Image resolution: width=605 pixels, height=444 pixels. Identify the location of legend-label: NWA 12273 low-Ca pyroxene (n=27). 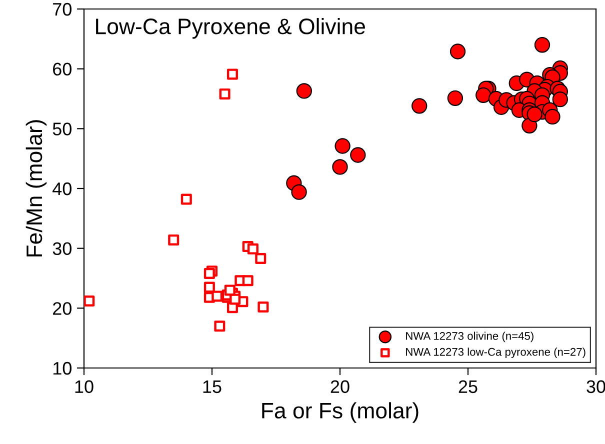
(496, 353).